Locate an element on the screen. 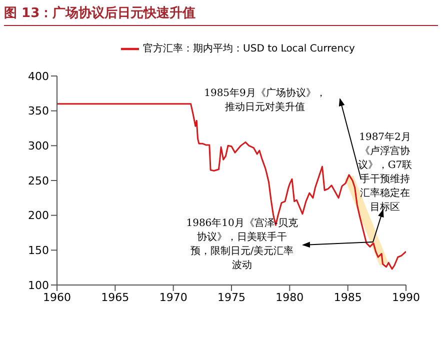 This screenshot has width=442, height=338. annotation: 1986年10月《宫泽-贝克协议》，日美联手干预，限制日元/美元汇率波动 is located at coordinates (242, 244).